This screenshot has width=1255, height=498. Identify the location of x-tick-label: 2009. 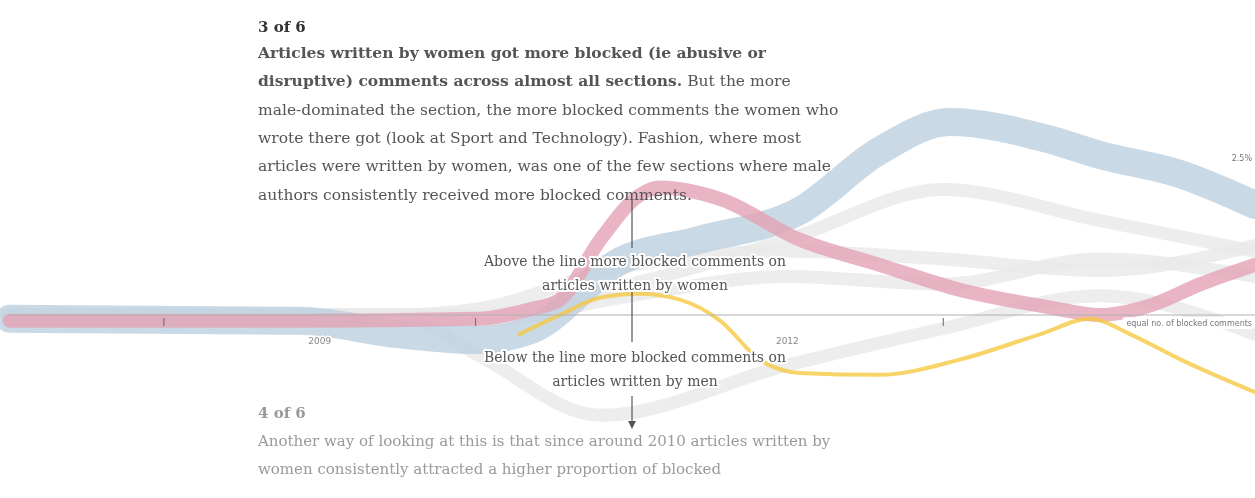
(320, 341).